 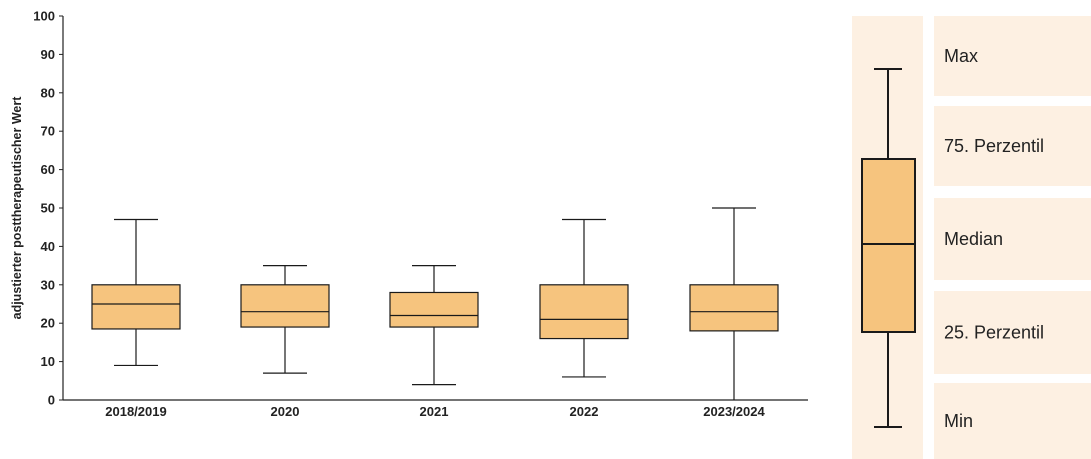 I want to click on y-tick-label: 80, so click(x=48, y=92).